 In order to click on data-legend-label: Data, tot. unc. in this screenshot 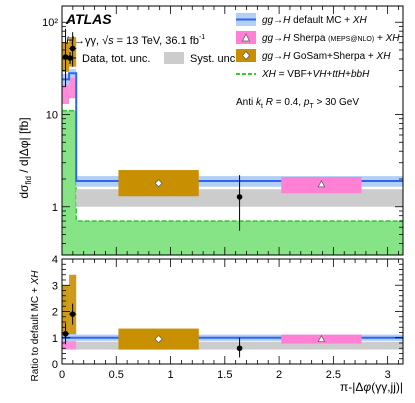, I will do `click(116, 59)`.